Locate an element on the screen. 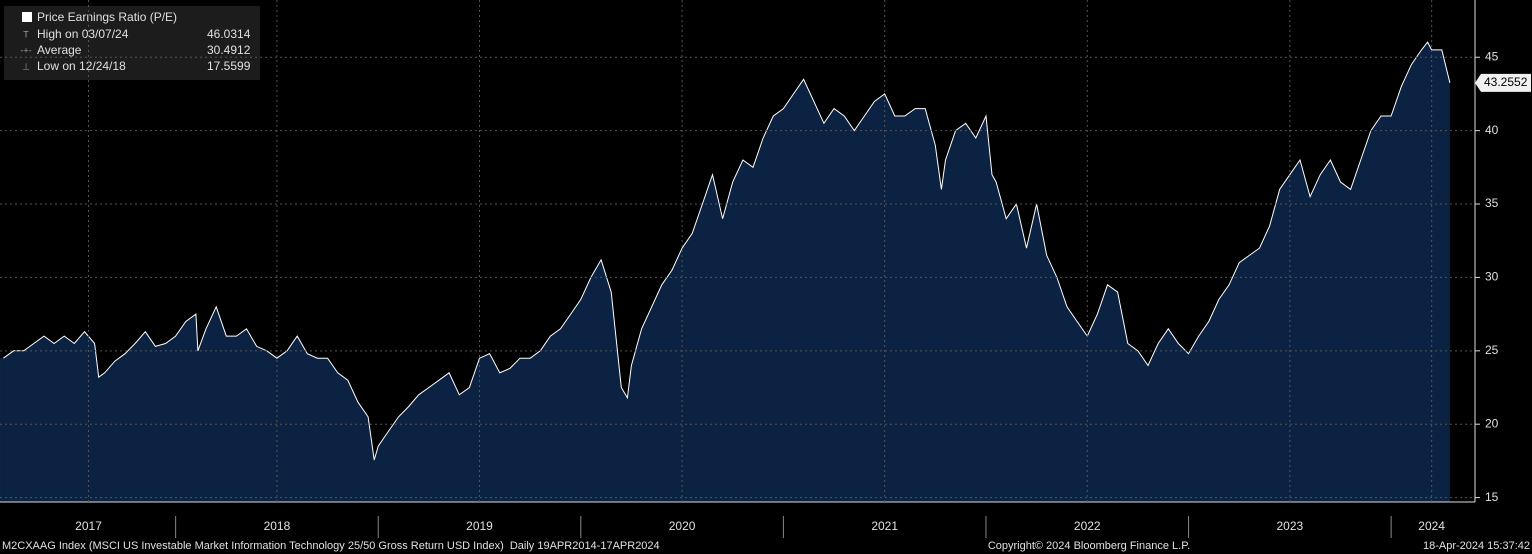 The height and width of the screenshot is (554, 1532). last-value-box is located at coordinates (1503, 82).